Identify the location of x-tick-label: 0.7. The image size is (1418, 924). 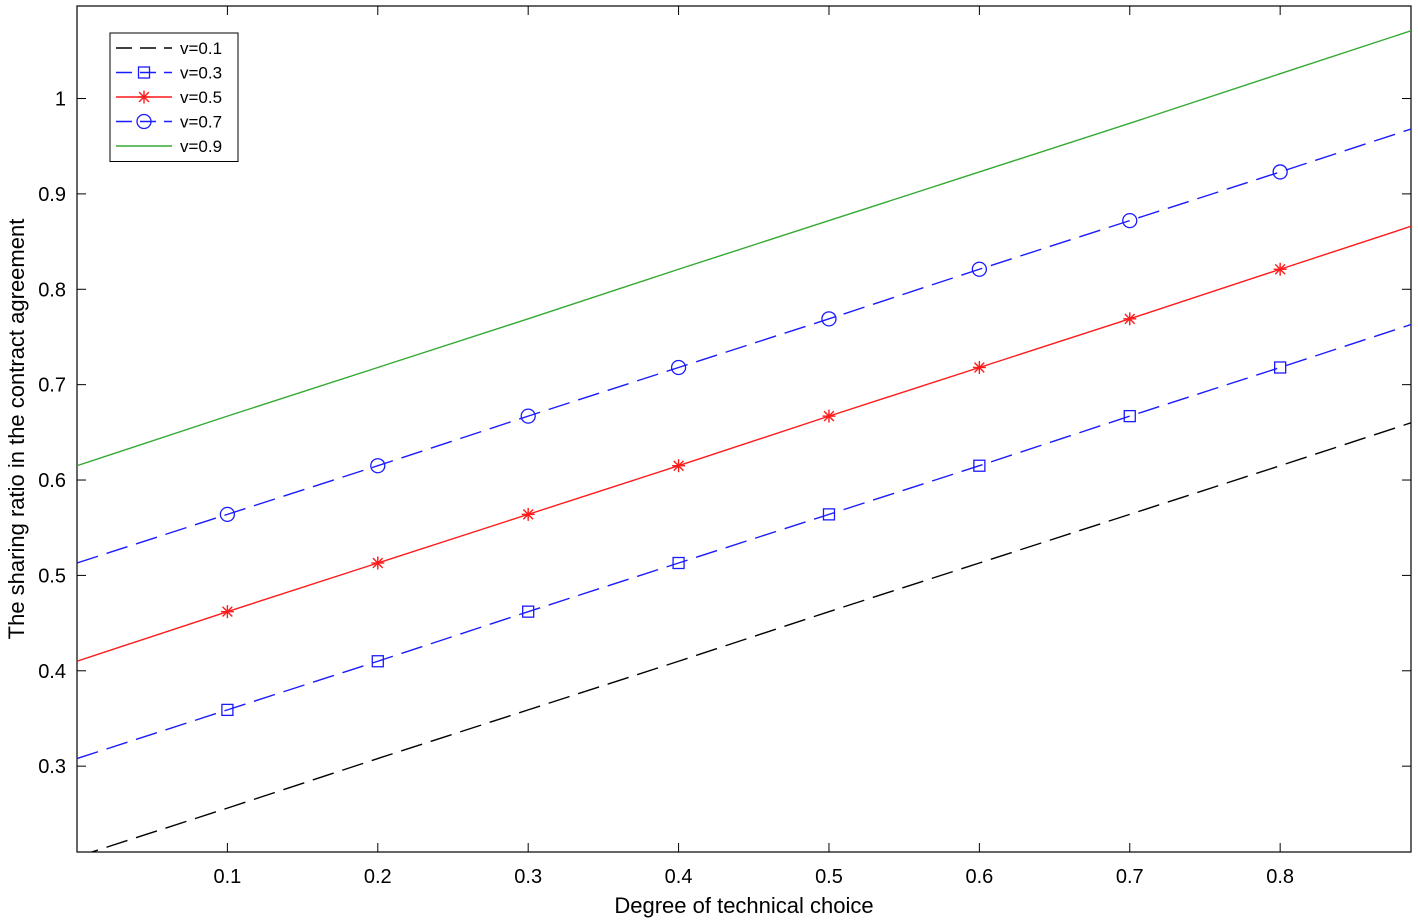
(1130, 877).